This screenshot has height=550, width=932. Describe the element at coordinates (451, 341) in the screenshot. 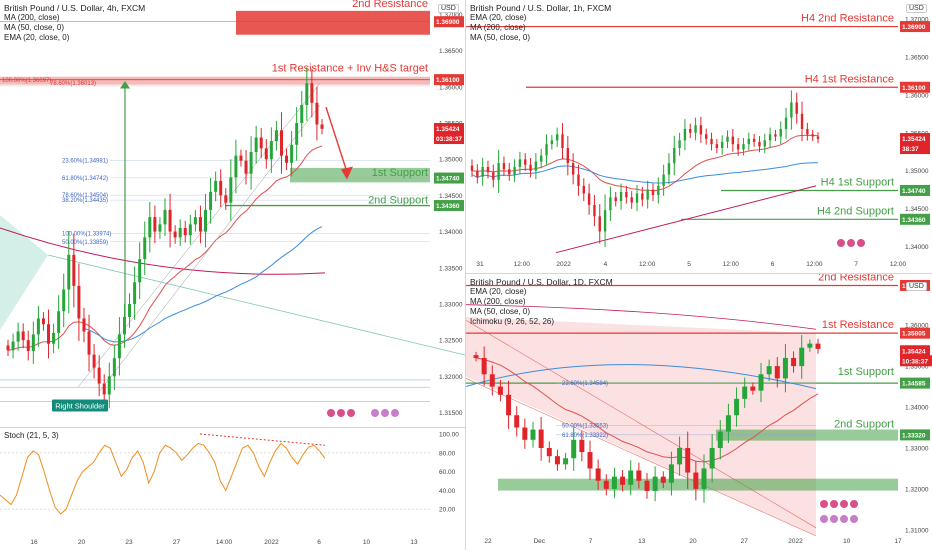

I see `tl-y-tick: 1.32500` at that location.